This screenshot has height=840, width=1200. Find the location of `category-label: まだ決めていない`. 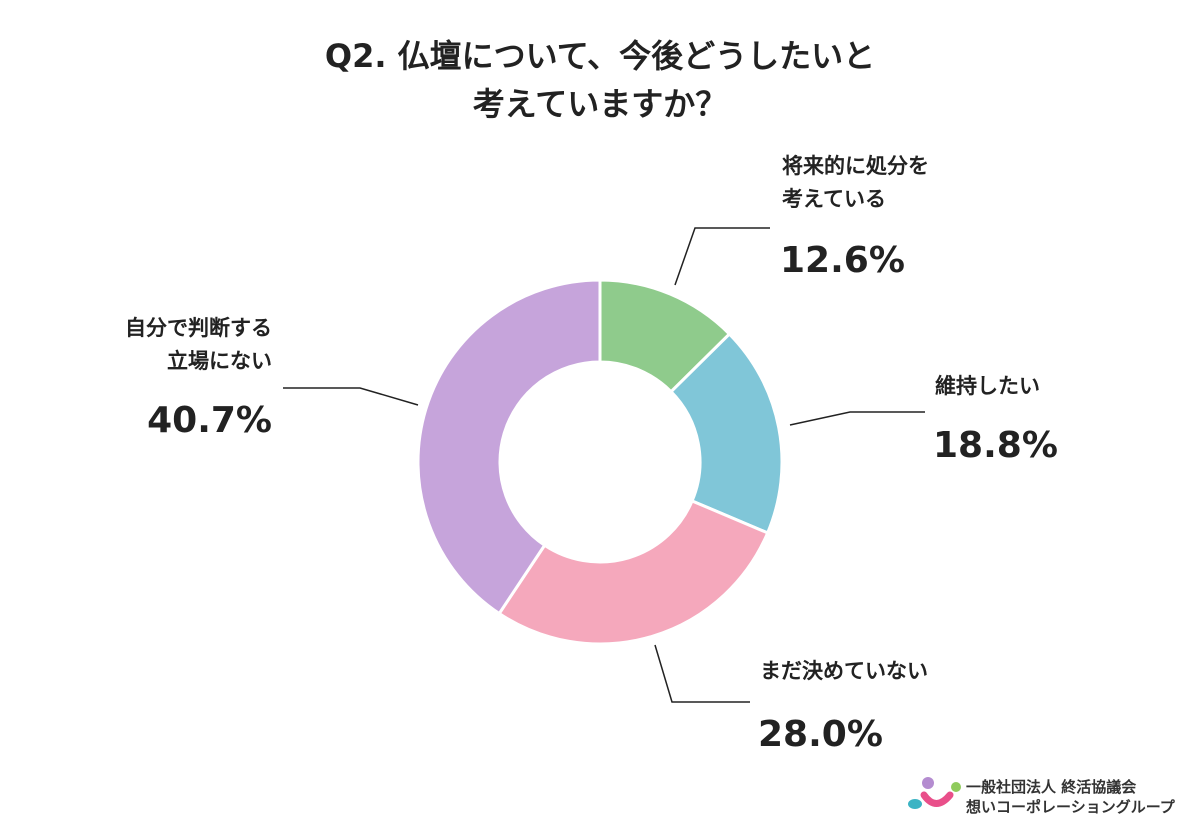

category-label: まだ決めていない is located at coordinates (844, 671).